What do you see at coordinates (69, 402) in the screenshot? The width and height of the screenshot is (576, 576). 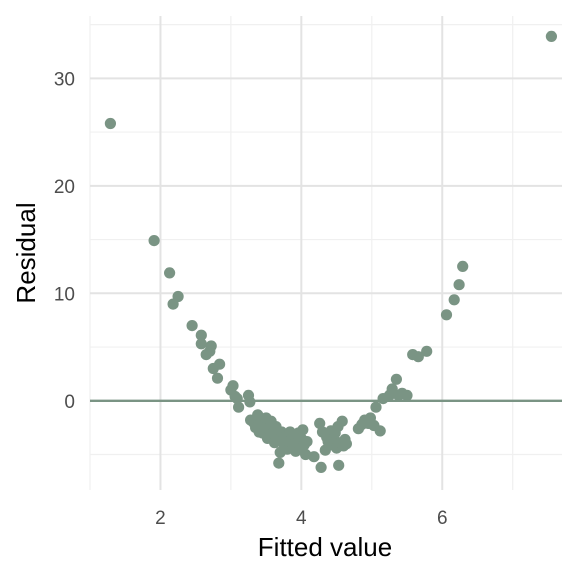 I see `y-tick-label: 0` at bounding box center [69, 402].